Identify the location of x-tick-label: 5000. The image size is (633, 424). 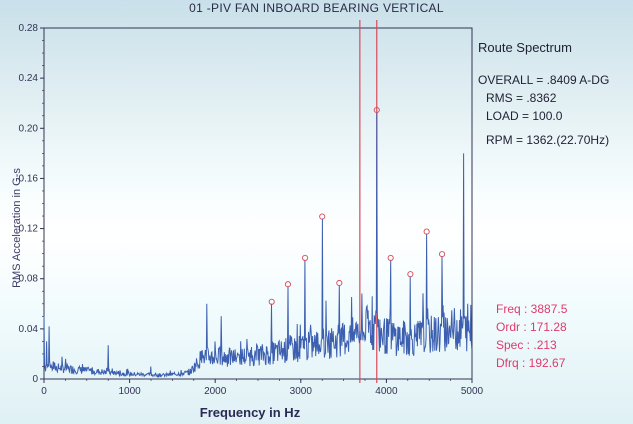
(472, 391).